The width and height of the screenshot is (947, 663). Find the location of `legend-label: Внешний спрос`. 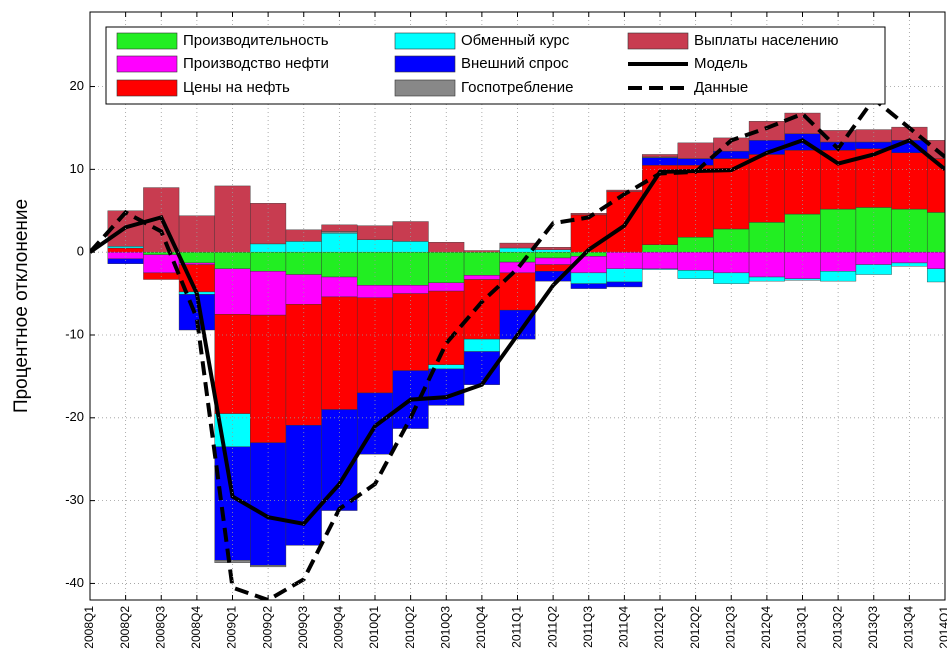

legend-label: Внешний спрос is located at coordinates (515, 63).